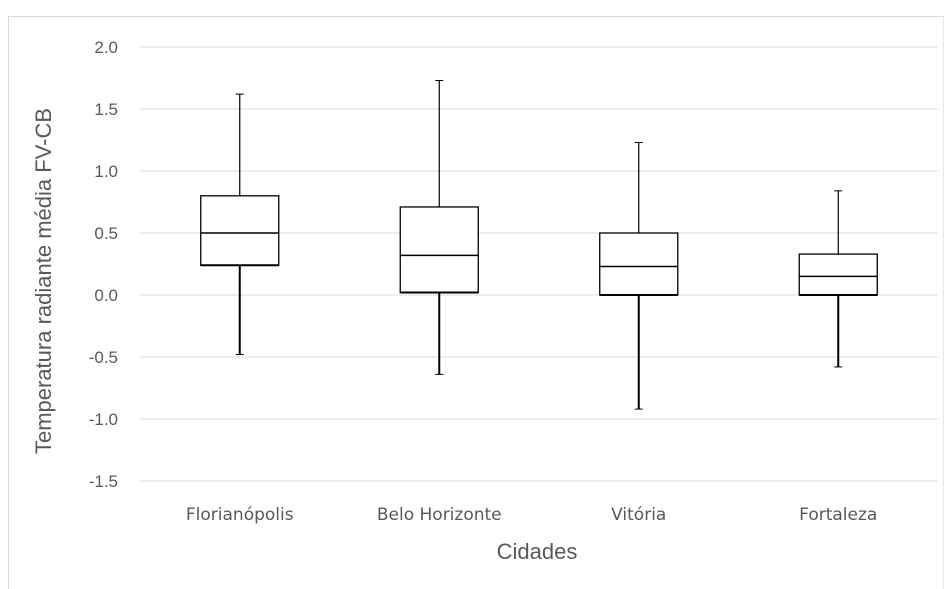 The width and height of the screenshot is (949, 589). I want to click on y-tick-label: 1.0, so click(106, 171).